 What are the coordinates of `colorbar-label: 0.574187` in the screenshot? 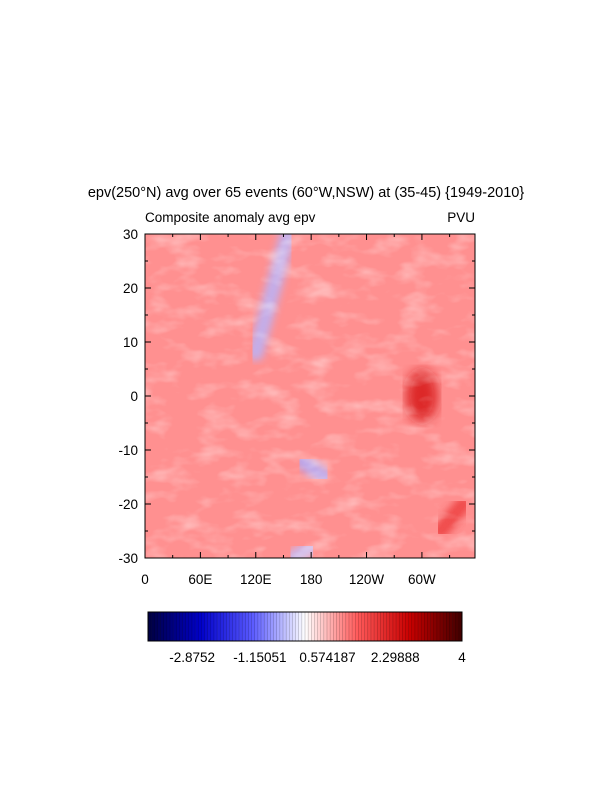 It's located at (327, 657).